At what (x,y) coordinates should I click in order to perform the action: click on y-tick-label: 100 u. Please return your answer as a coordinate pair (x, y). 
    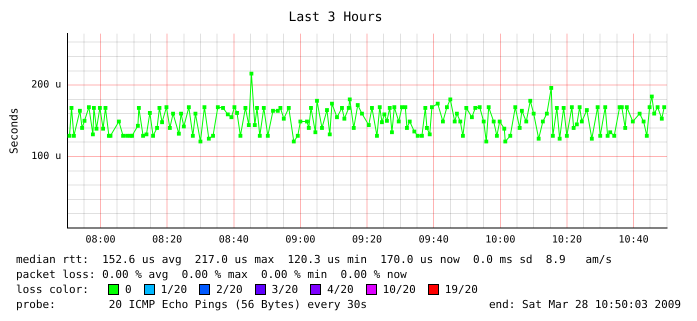
    Looking at the image, I should click on (46, 156).